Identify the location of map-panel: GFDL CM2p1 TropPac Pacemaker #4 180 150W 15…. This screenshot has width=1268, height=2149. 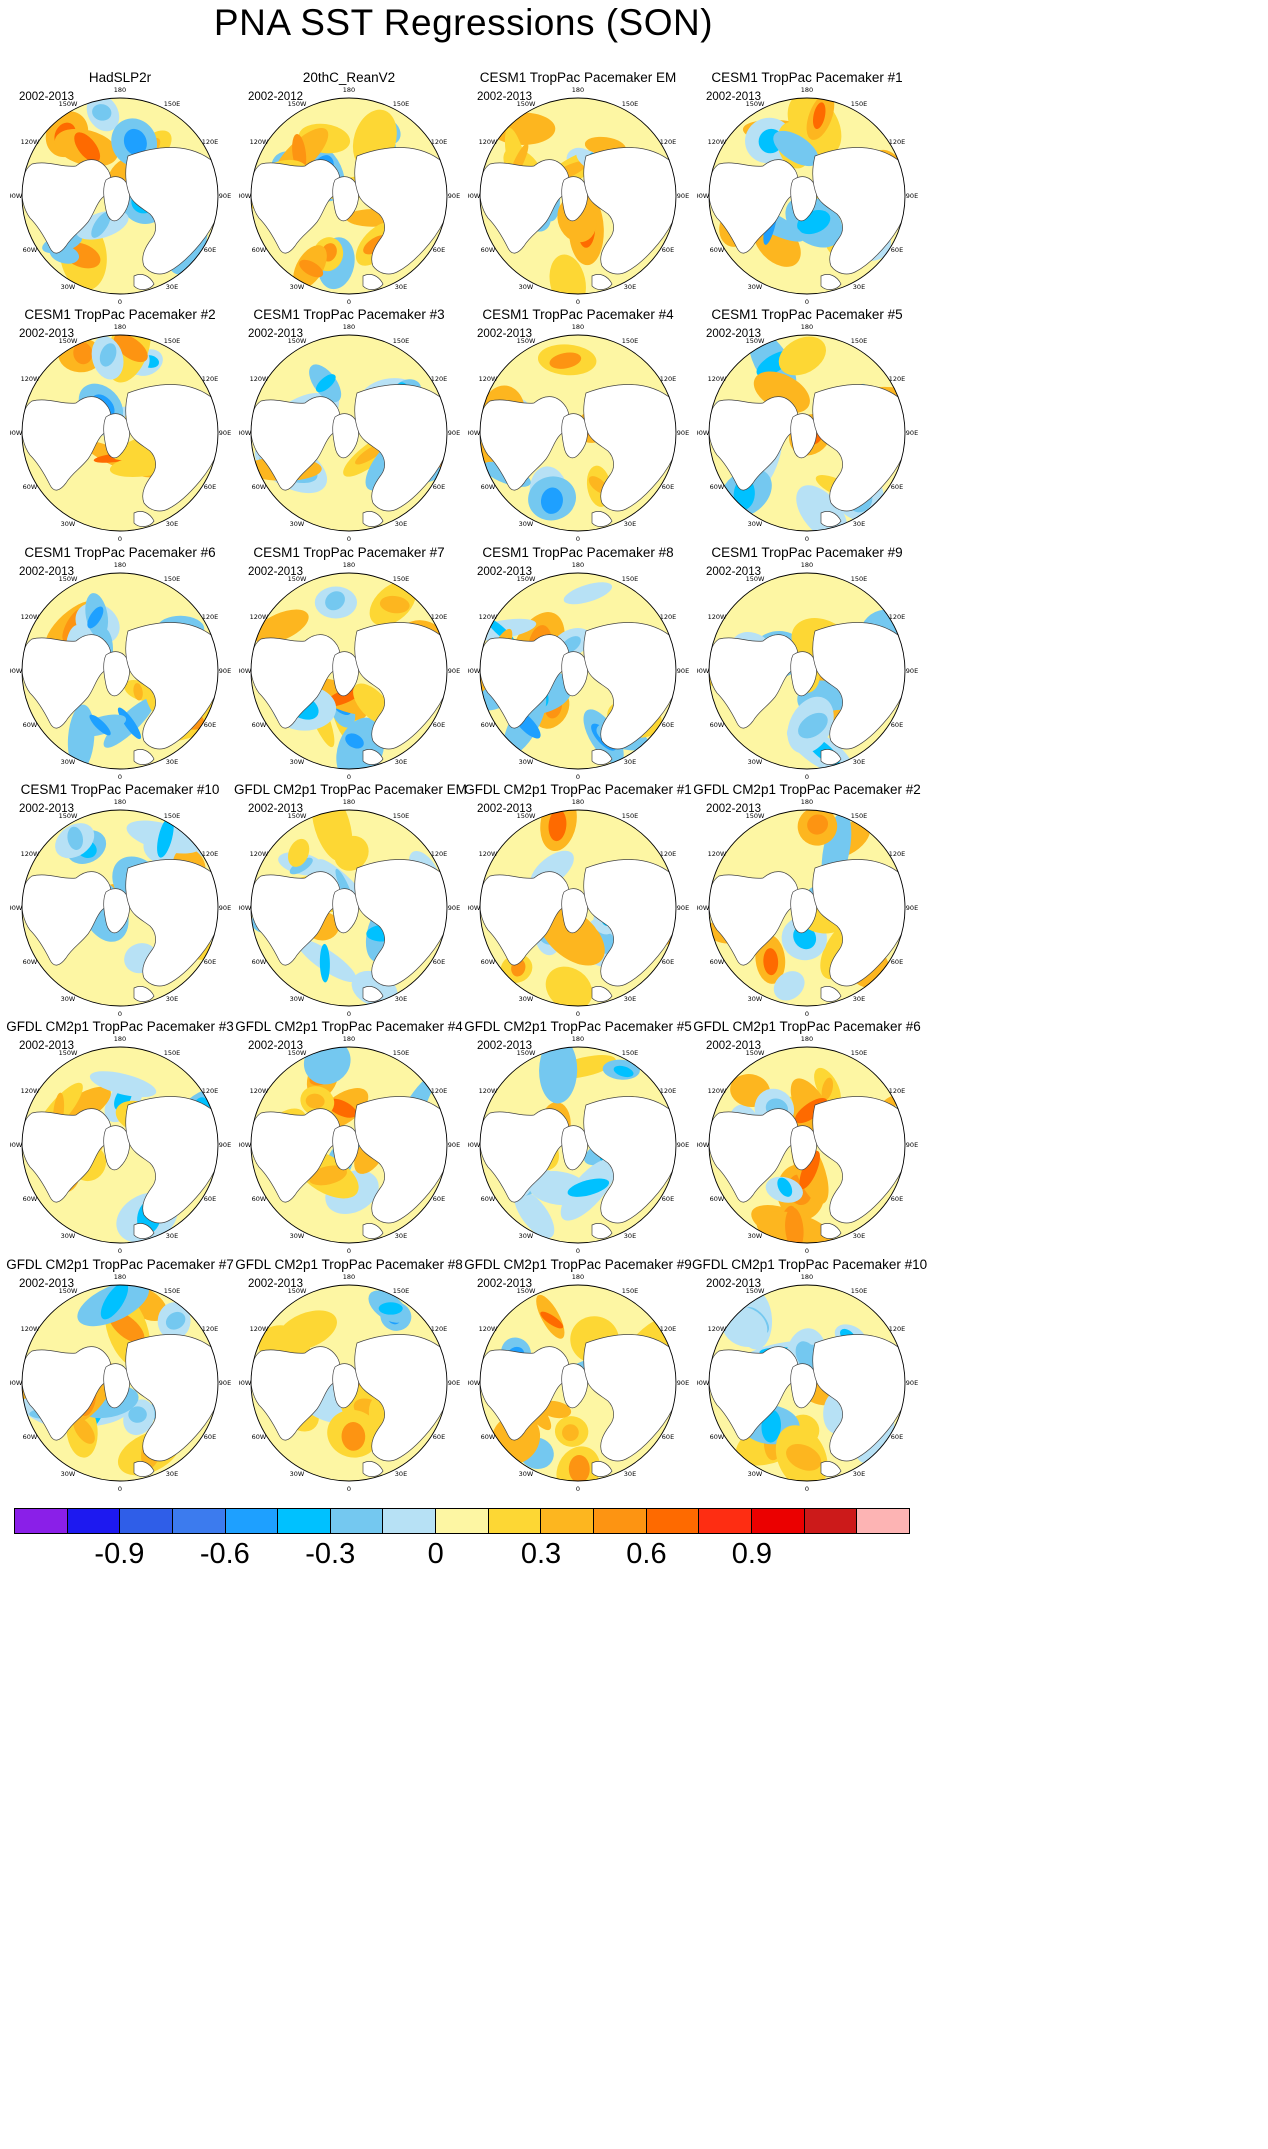
(349, 1137).